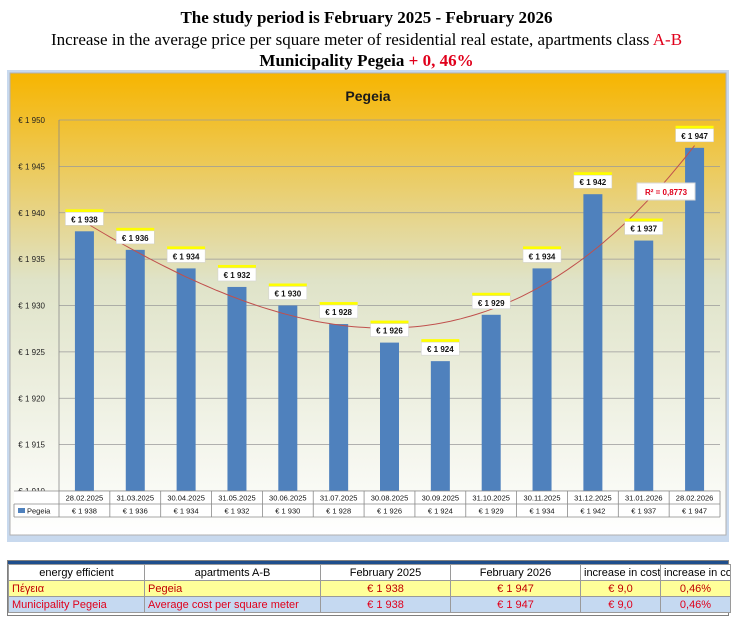  What do you see at coordinates (31, 213) in the screenshot?
I see `y-tick-label: € 1 940` at bounding box center [31, 213].